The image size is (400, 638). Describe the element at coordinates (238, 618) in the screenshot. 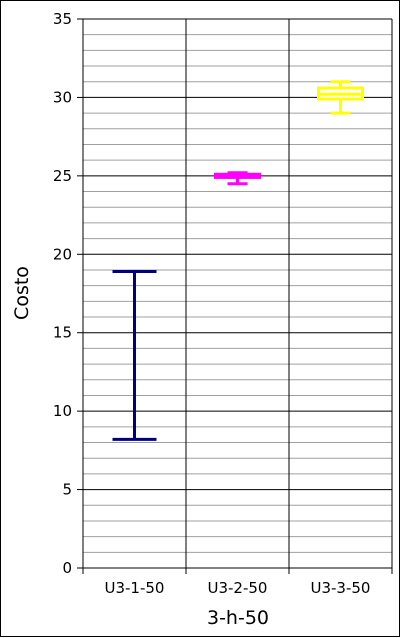

I see `x-axis-title: 3-h-50` at that location.